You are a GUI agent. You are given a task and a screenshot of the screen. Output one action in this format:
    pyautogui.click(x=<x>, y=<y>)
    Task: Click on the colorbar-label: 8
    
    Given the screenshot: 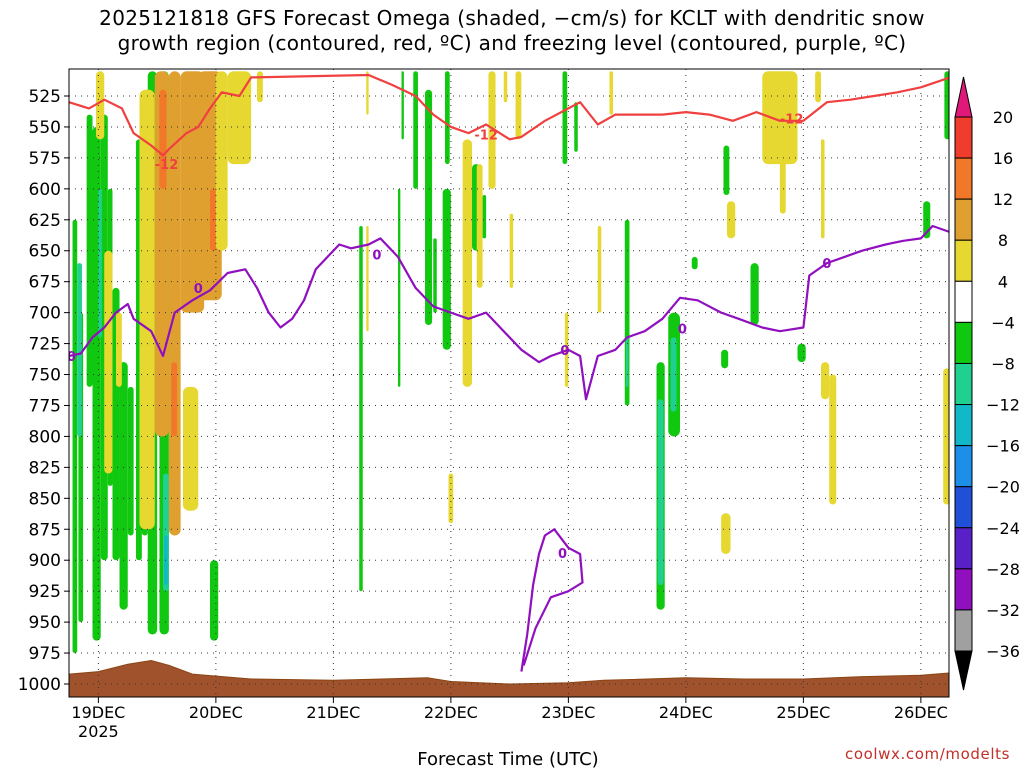 What is the action you would take?
    pyautogui.click(x=1003, y=240)
    